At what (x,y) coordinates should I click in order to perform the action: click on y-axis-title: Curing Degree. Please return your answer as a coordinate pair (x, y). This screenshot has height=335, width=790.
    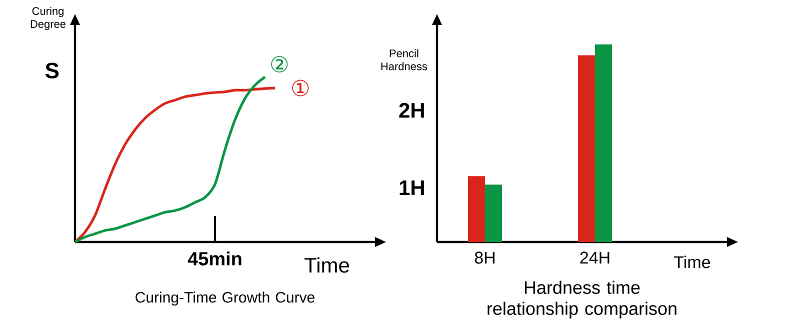
    Looking at the image, I should click on (48, 18).